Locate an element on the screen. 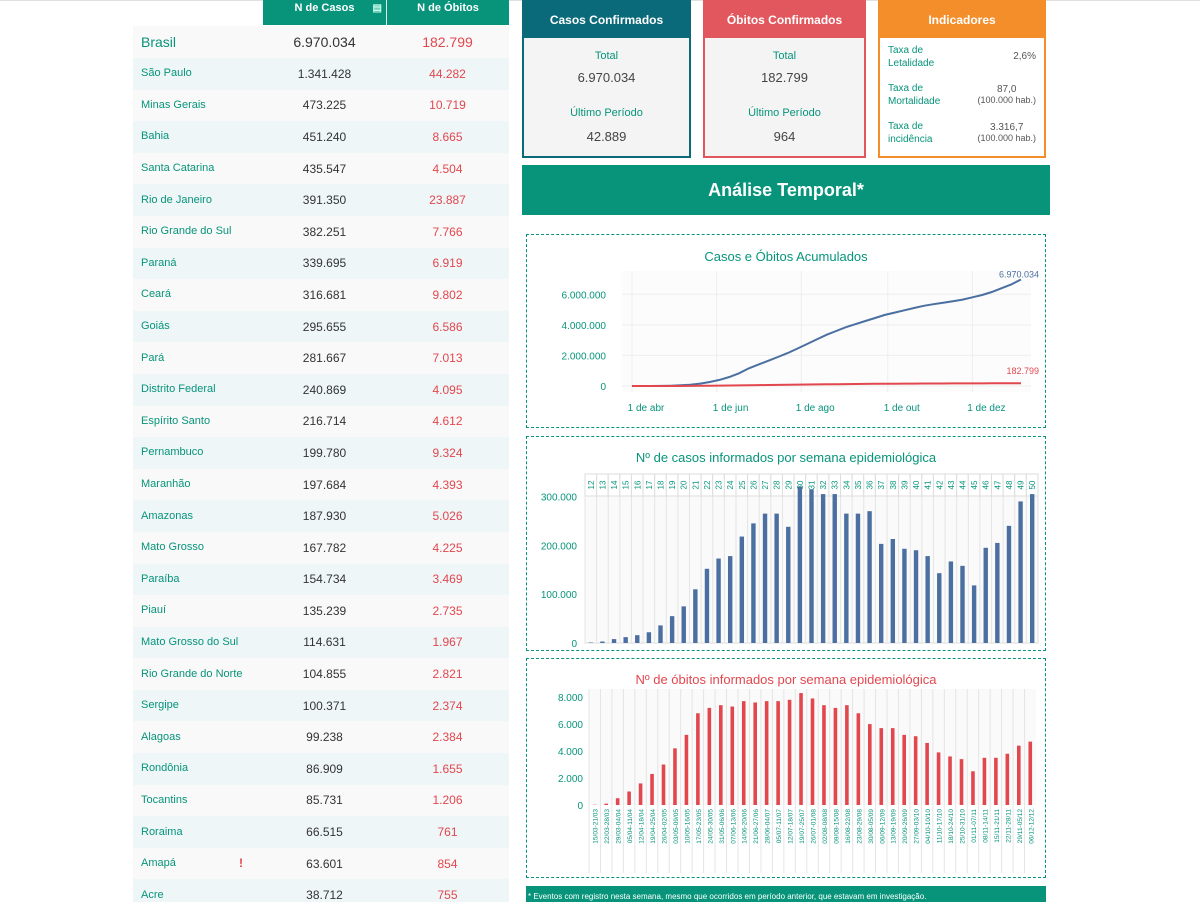  deaths-value: 10.719 is located at coordinates (447, 105).